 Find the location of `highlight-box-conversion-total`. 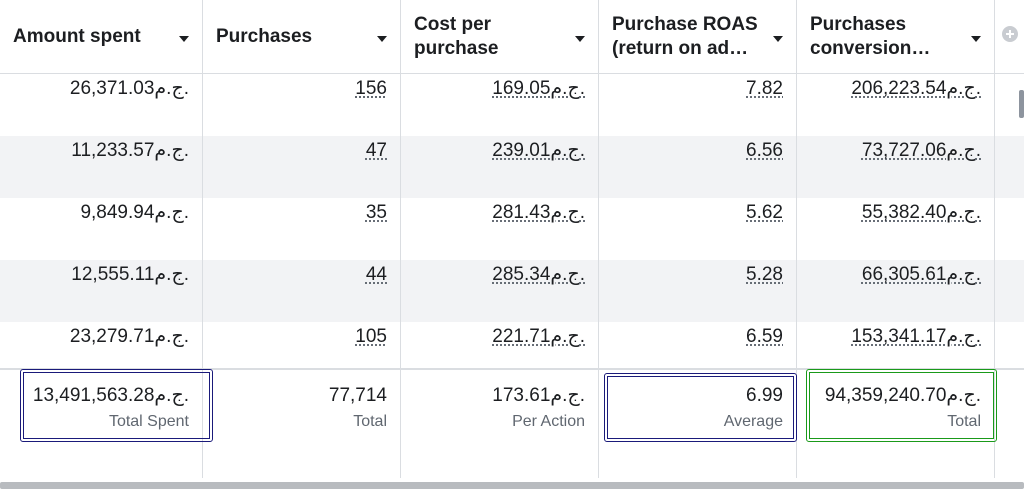

highlight-box-conversion-total is located at coordinates (901, 405).